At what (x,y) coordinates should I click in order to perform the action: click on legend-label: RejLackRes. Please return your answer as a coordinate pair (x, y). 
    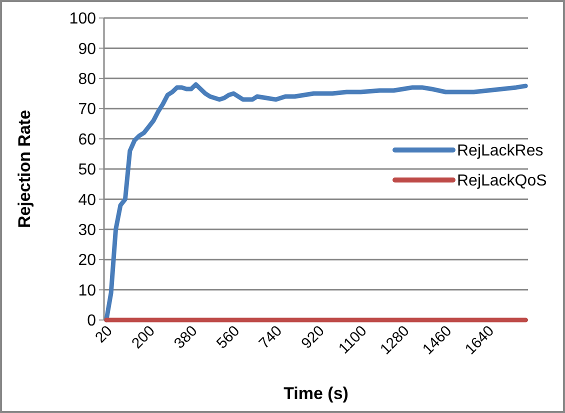
    Looking at the image, I should click on (500, 151).